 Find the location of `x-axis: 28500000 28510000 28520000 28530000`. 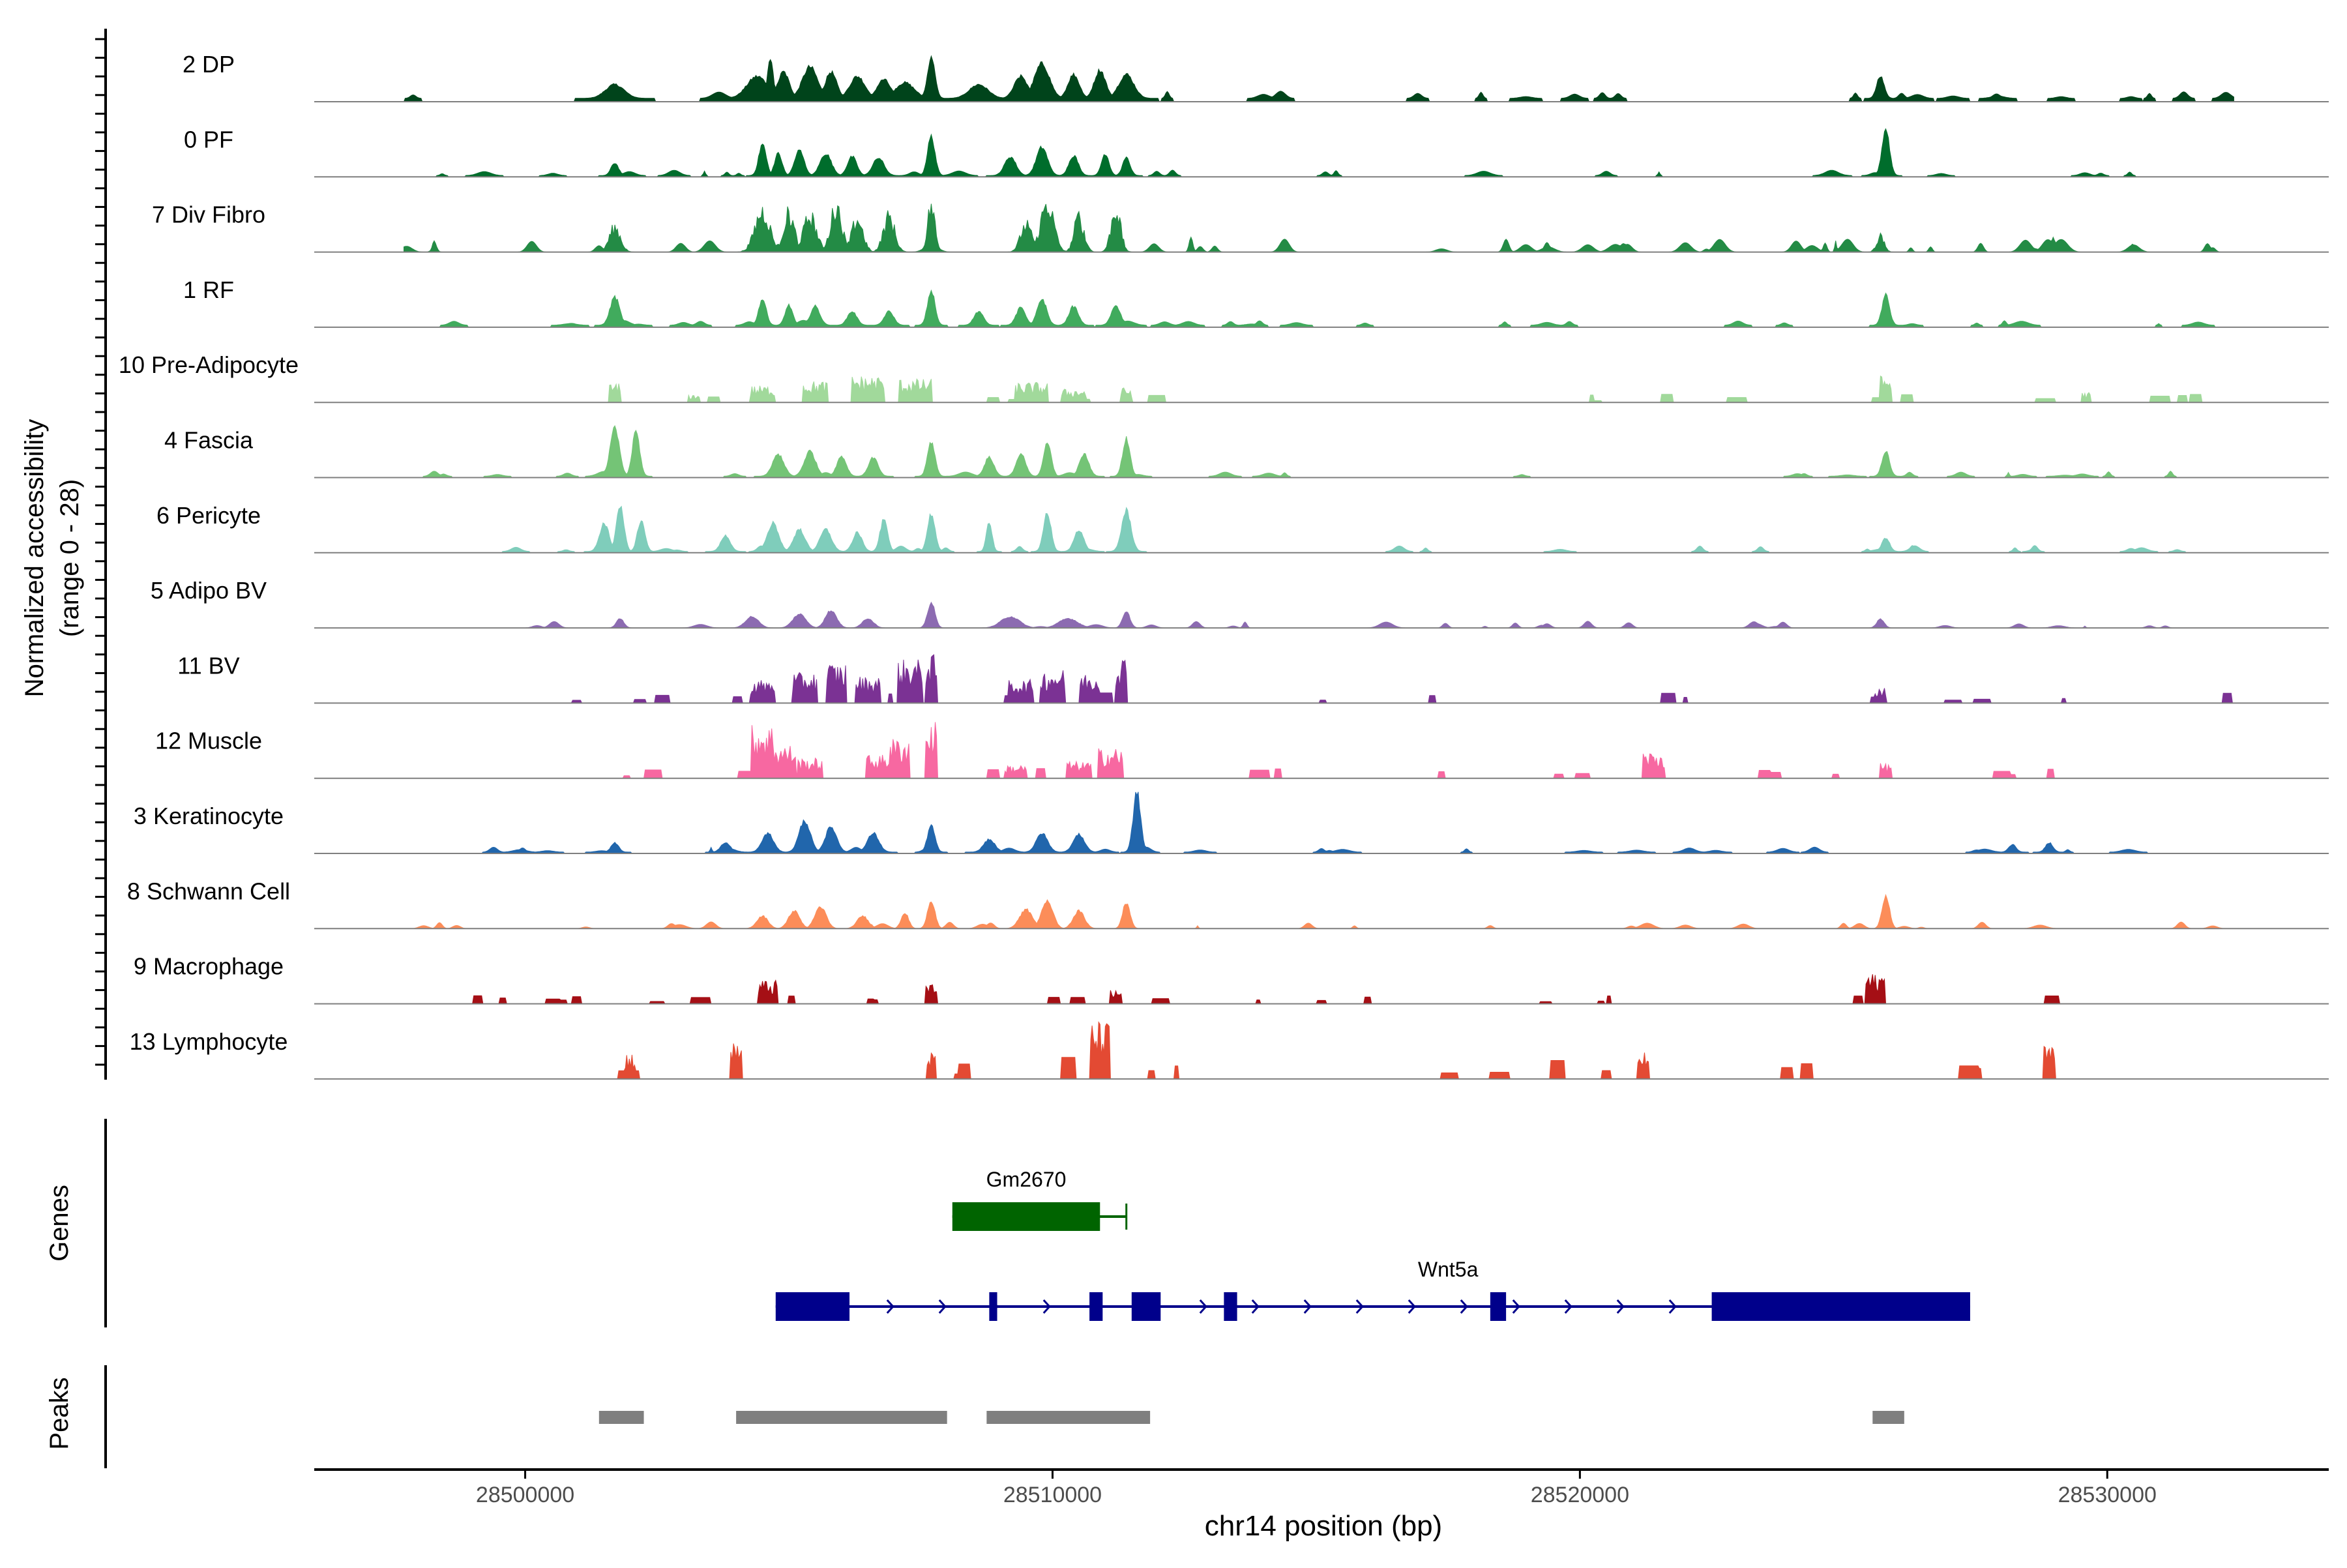

x-axis: 28500000 28510000 28520000 28530000 is located at coordinates (1321, 1488).